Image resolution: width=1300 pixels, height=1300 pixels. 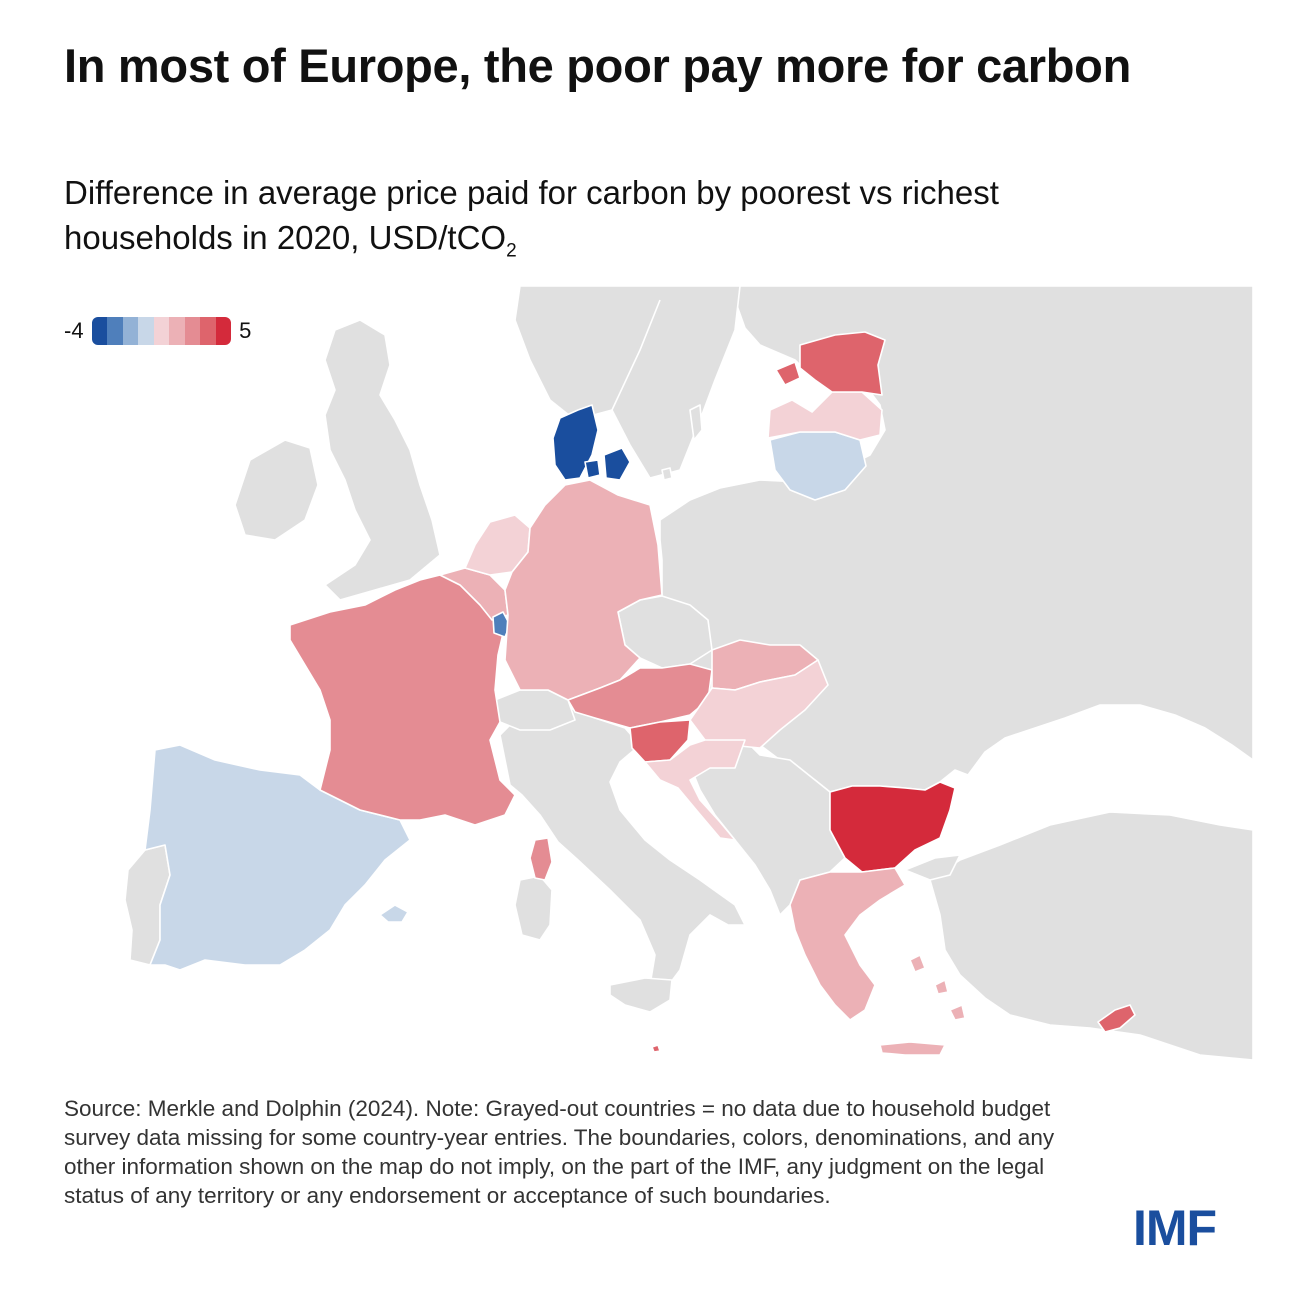 I want to click on legend-color-bar, so click(x=161, y=331).